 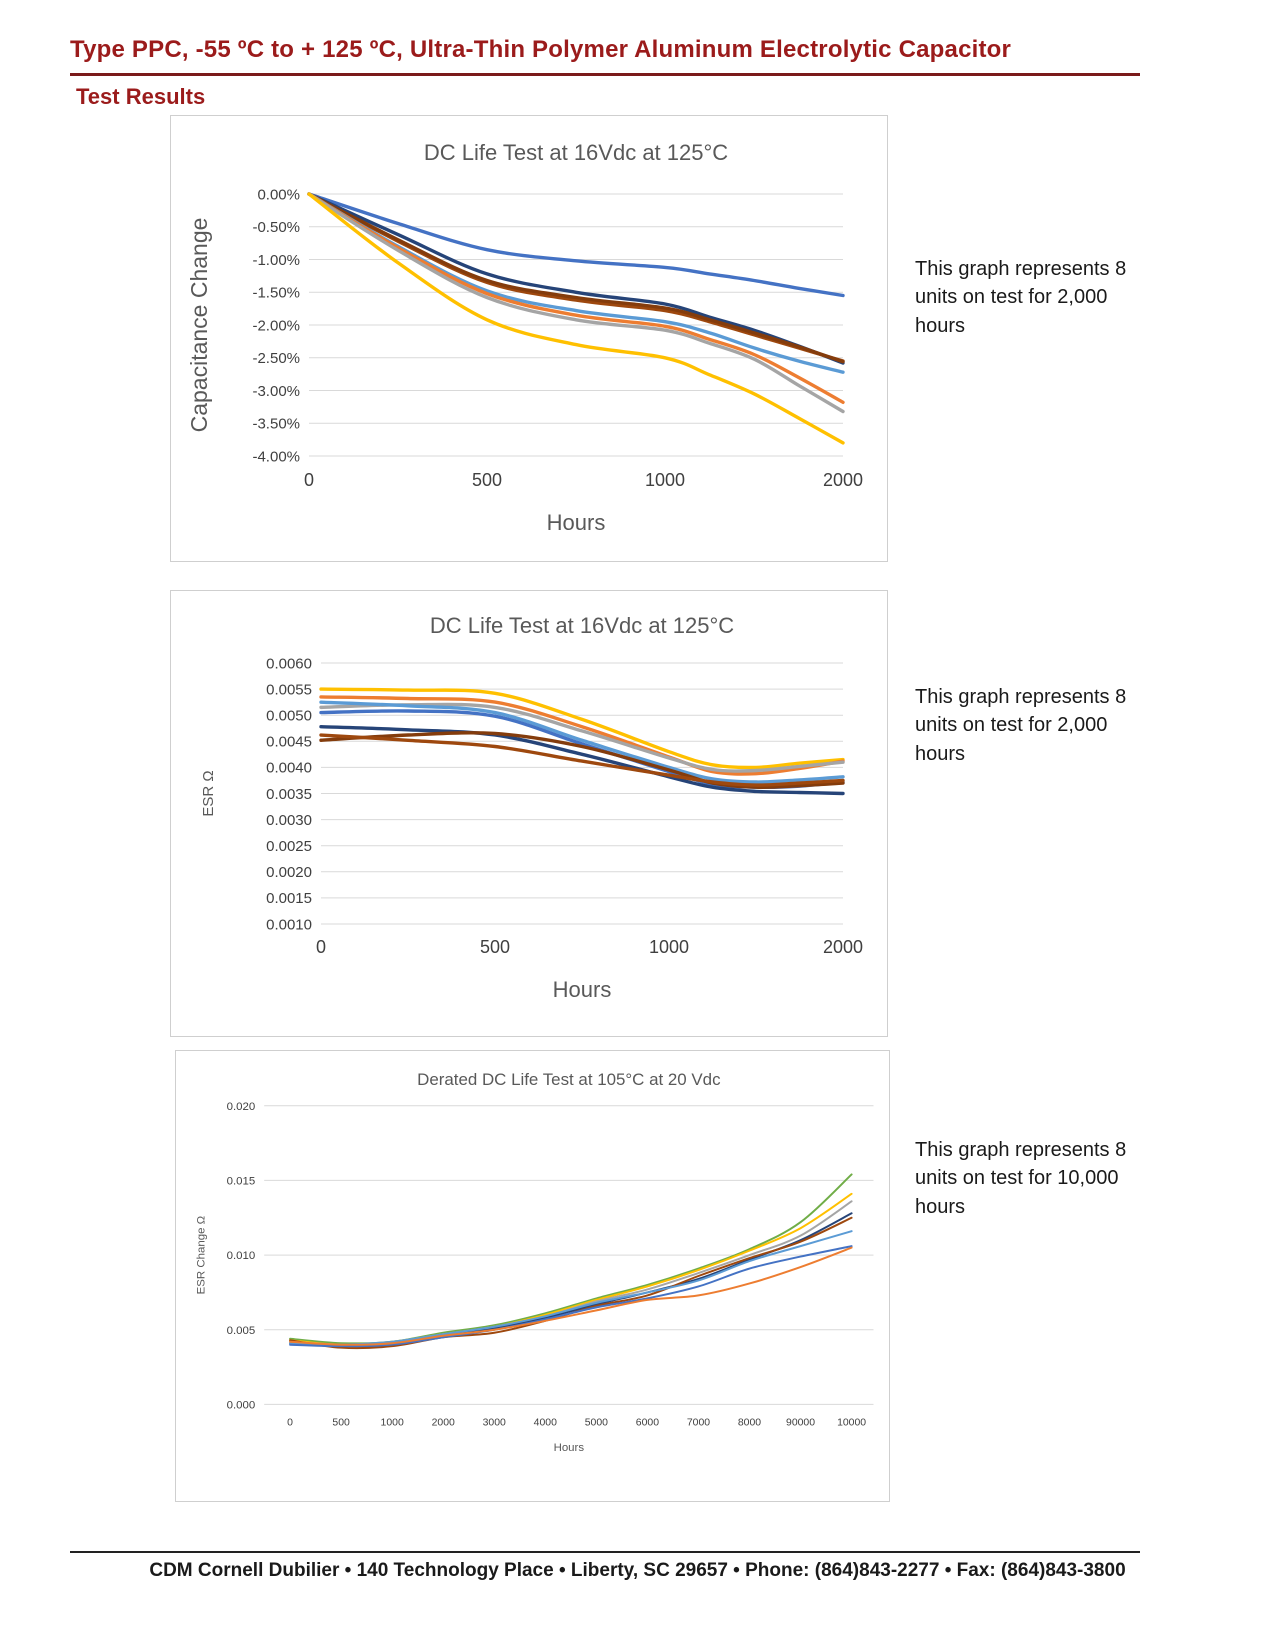 I want to click on x-tick-label: 6000, so click(x=647, y=1422).